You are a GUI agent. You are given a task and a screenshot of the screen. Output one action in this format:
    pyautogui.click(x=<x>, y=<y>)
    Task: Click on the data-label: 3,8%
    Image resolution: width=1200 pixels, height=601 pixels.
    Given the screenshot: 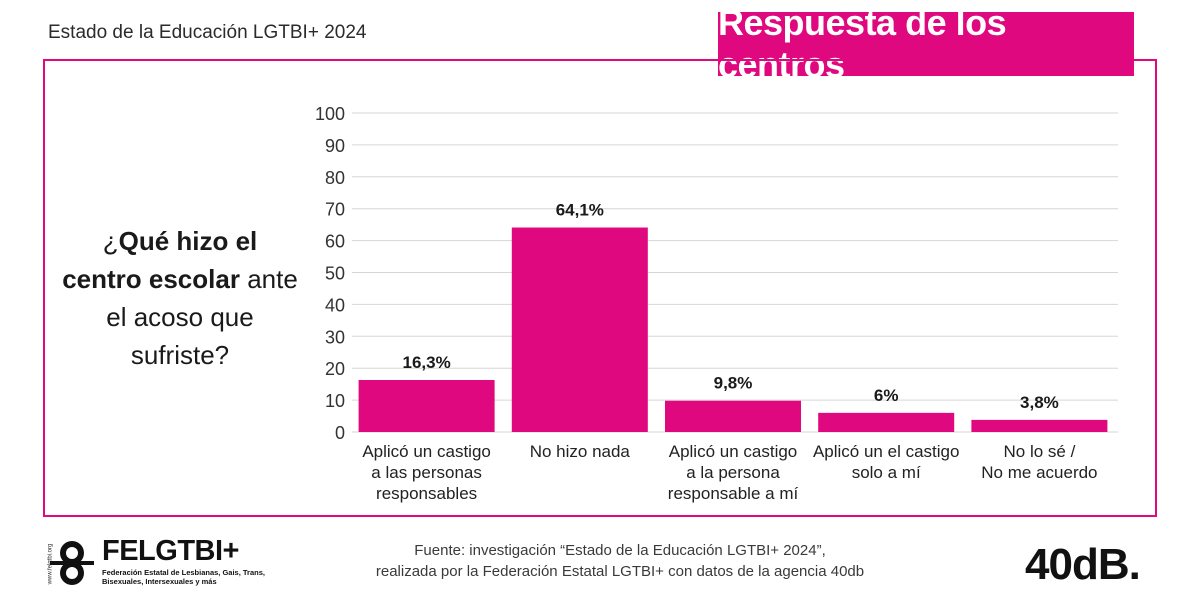 What is the action you would take?
    pyautogui.click(x=1039, y=402)
    